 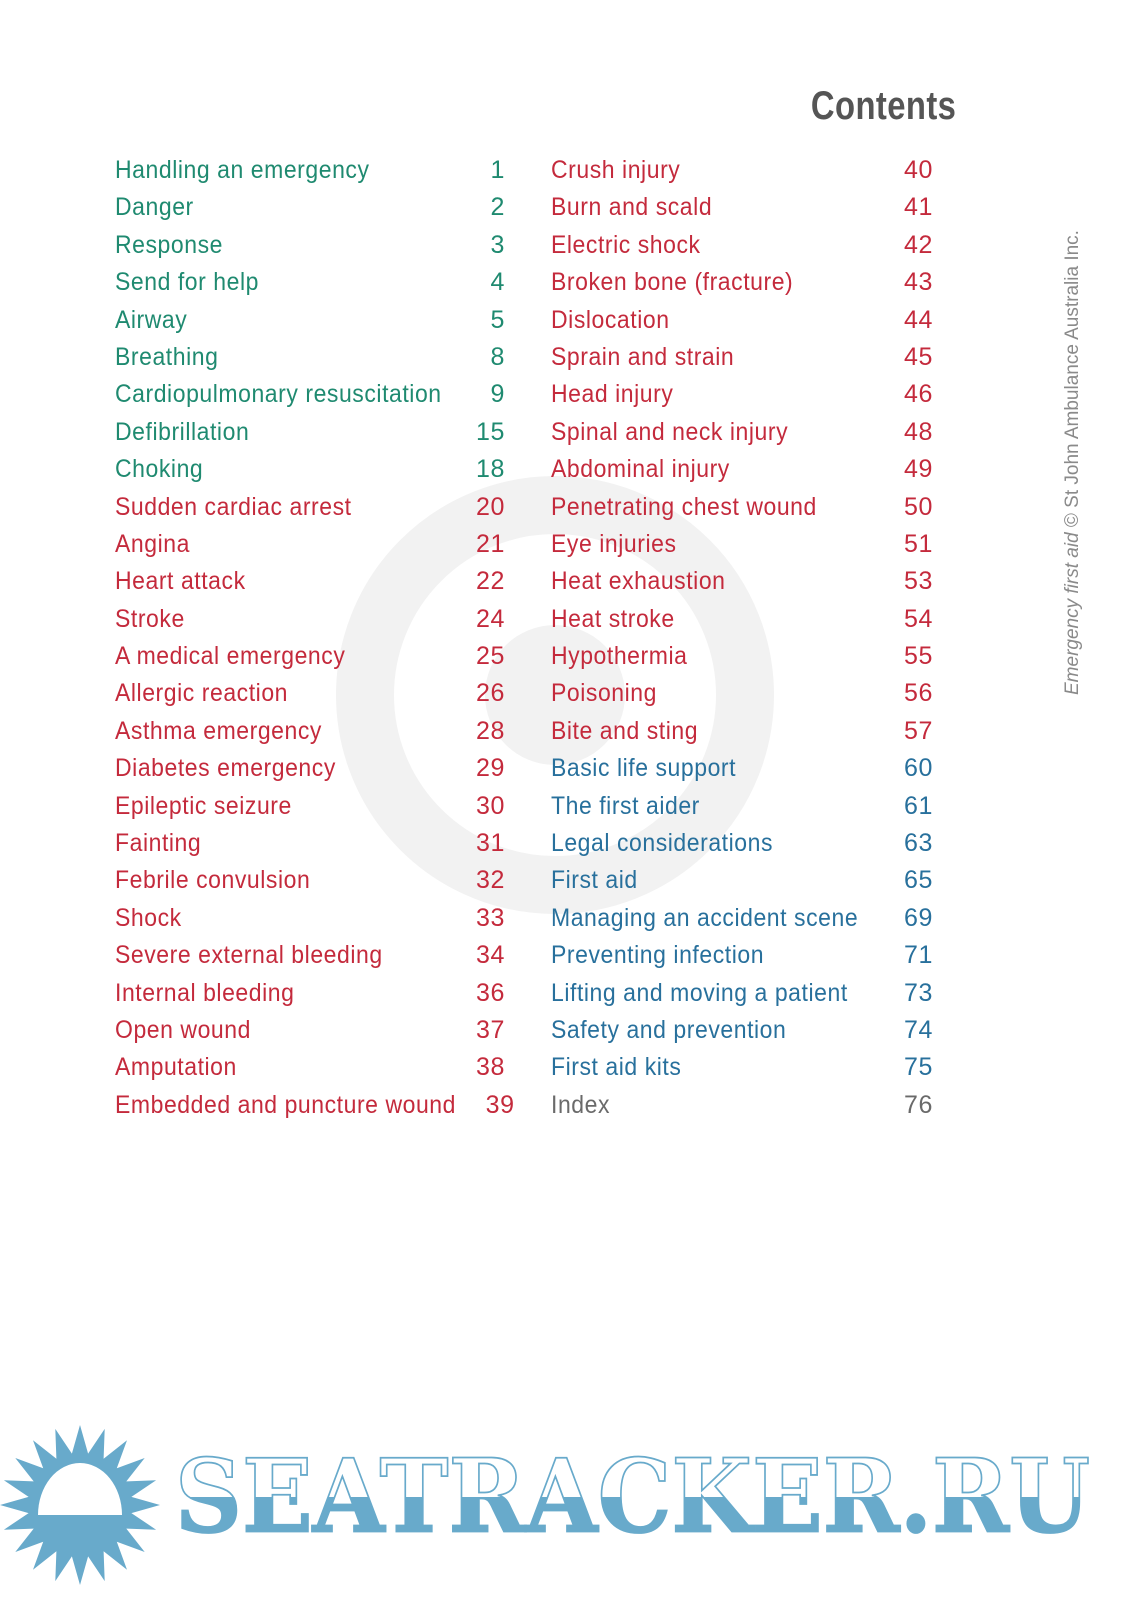 I want to click on contents-entry: Eye injuries 51, so click(x=742, y=548).